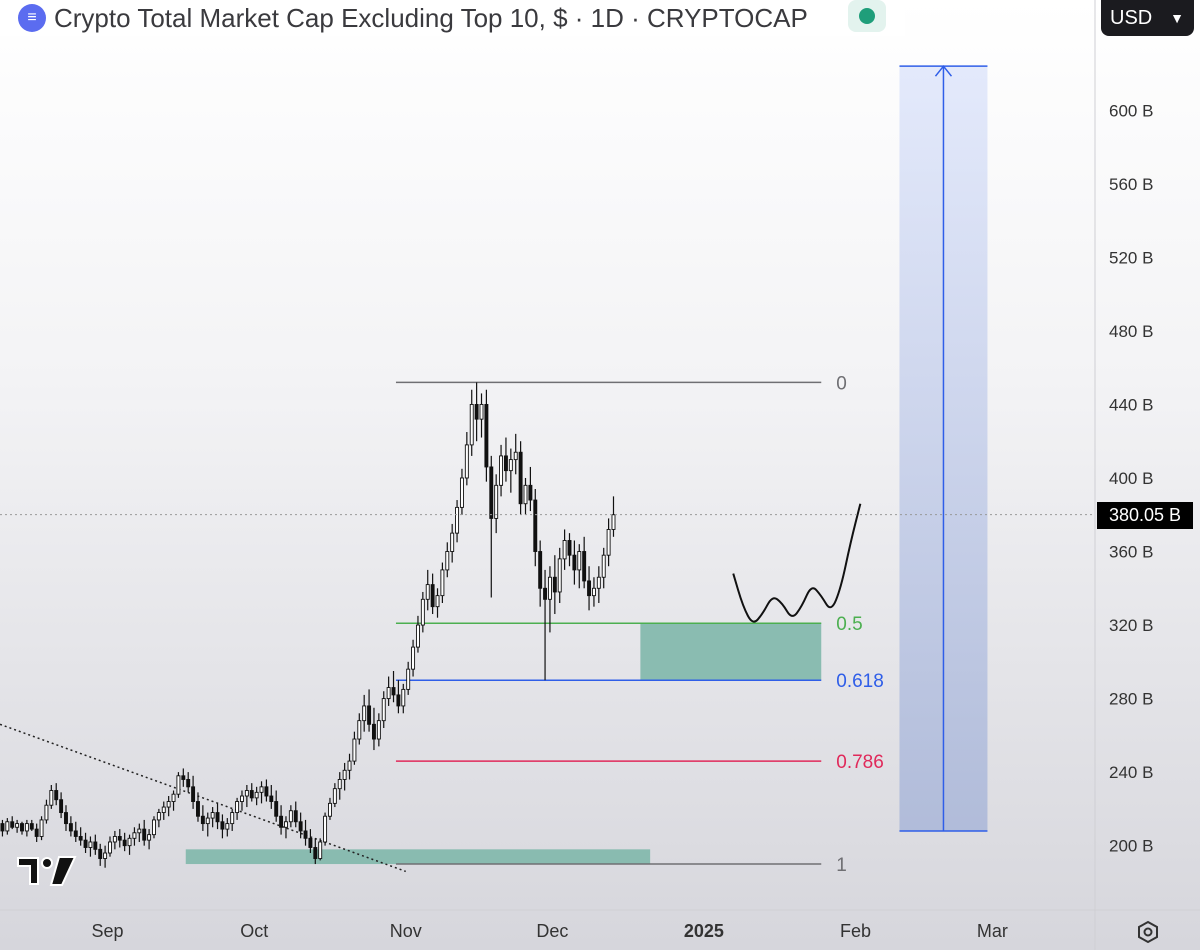  Describe the element at coordinates (108, 931) in the screenshot. I see `x-tick-label: Sep` at that location.